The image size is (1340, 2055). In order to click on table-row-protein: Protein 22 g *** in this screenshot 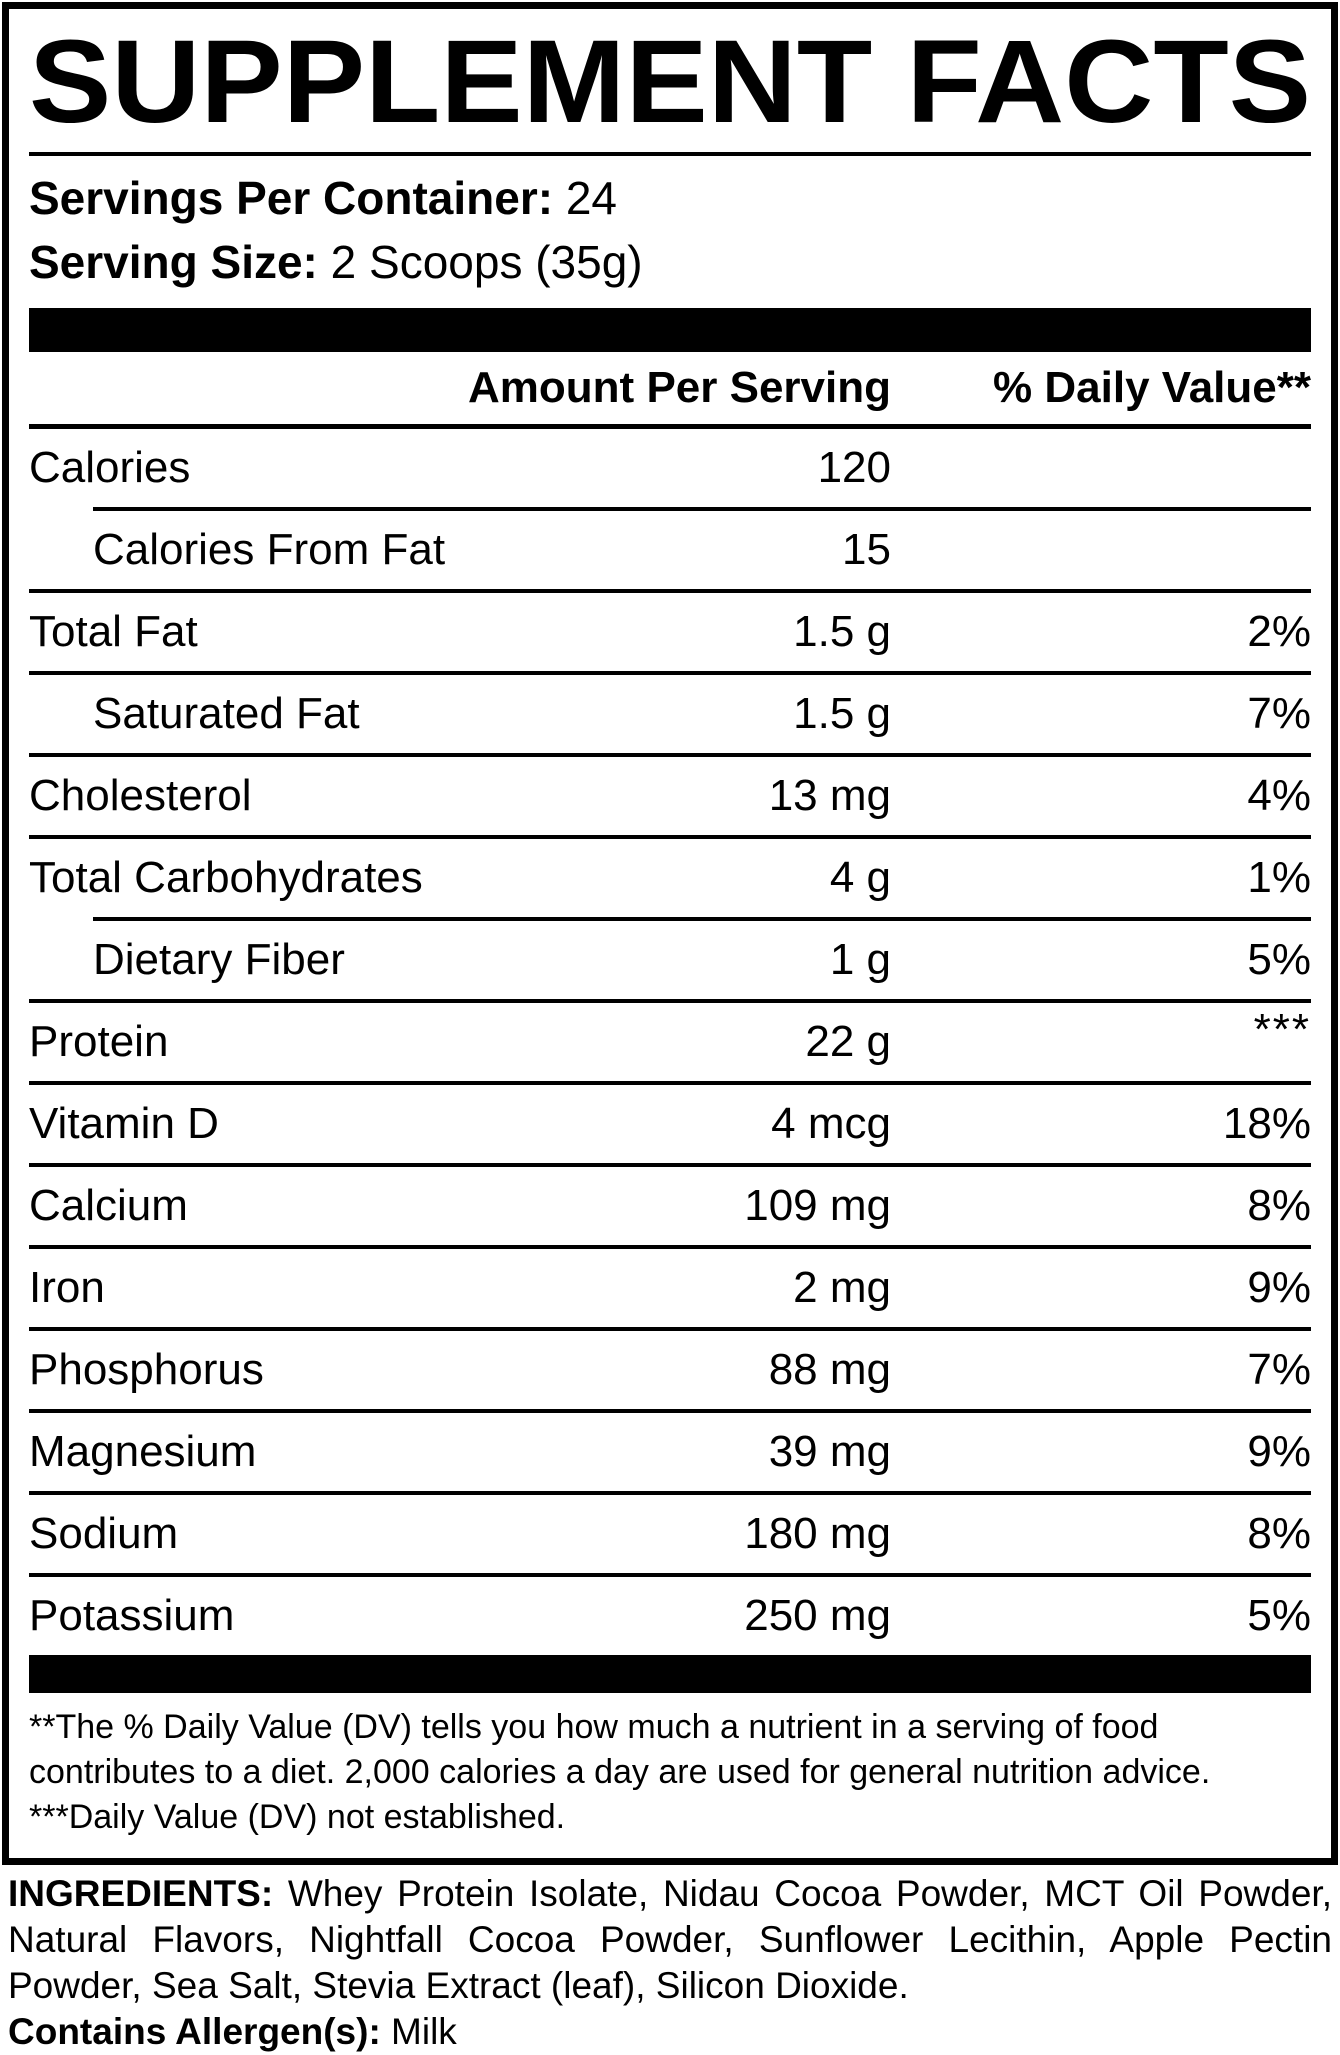, I will do `click(670, 1042)`.